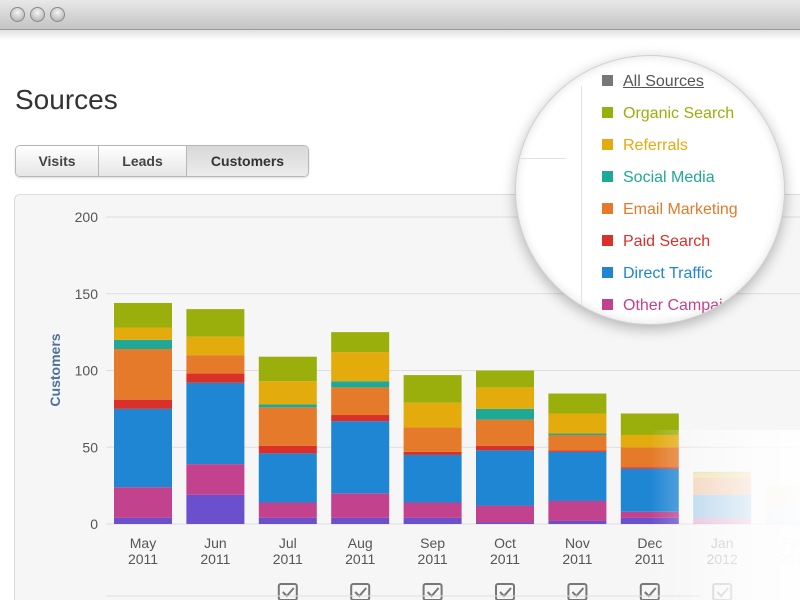 The width and height of the screenshot is (800, 600). I want to click on legend-label: Direct Traffic, so click(668, 273).